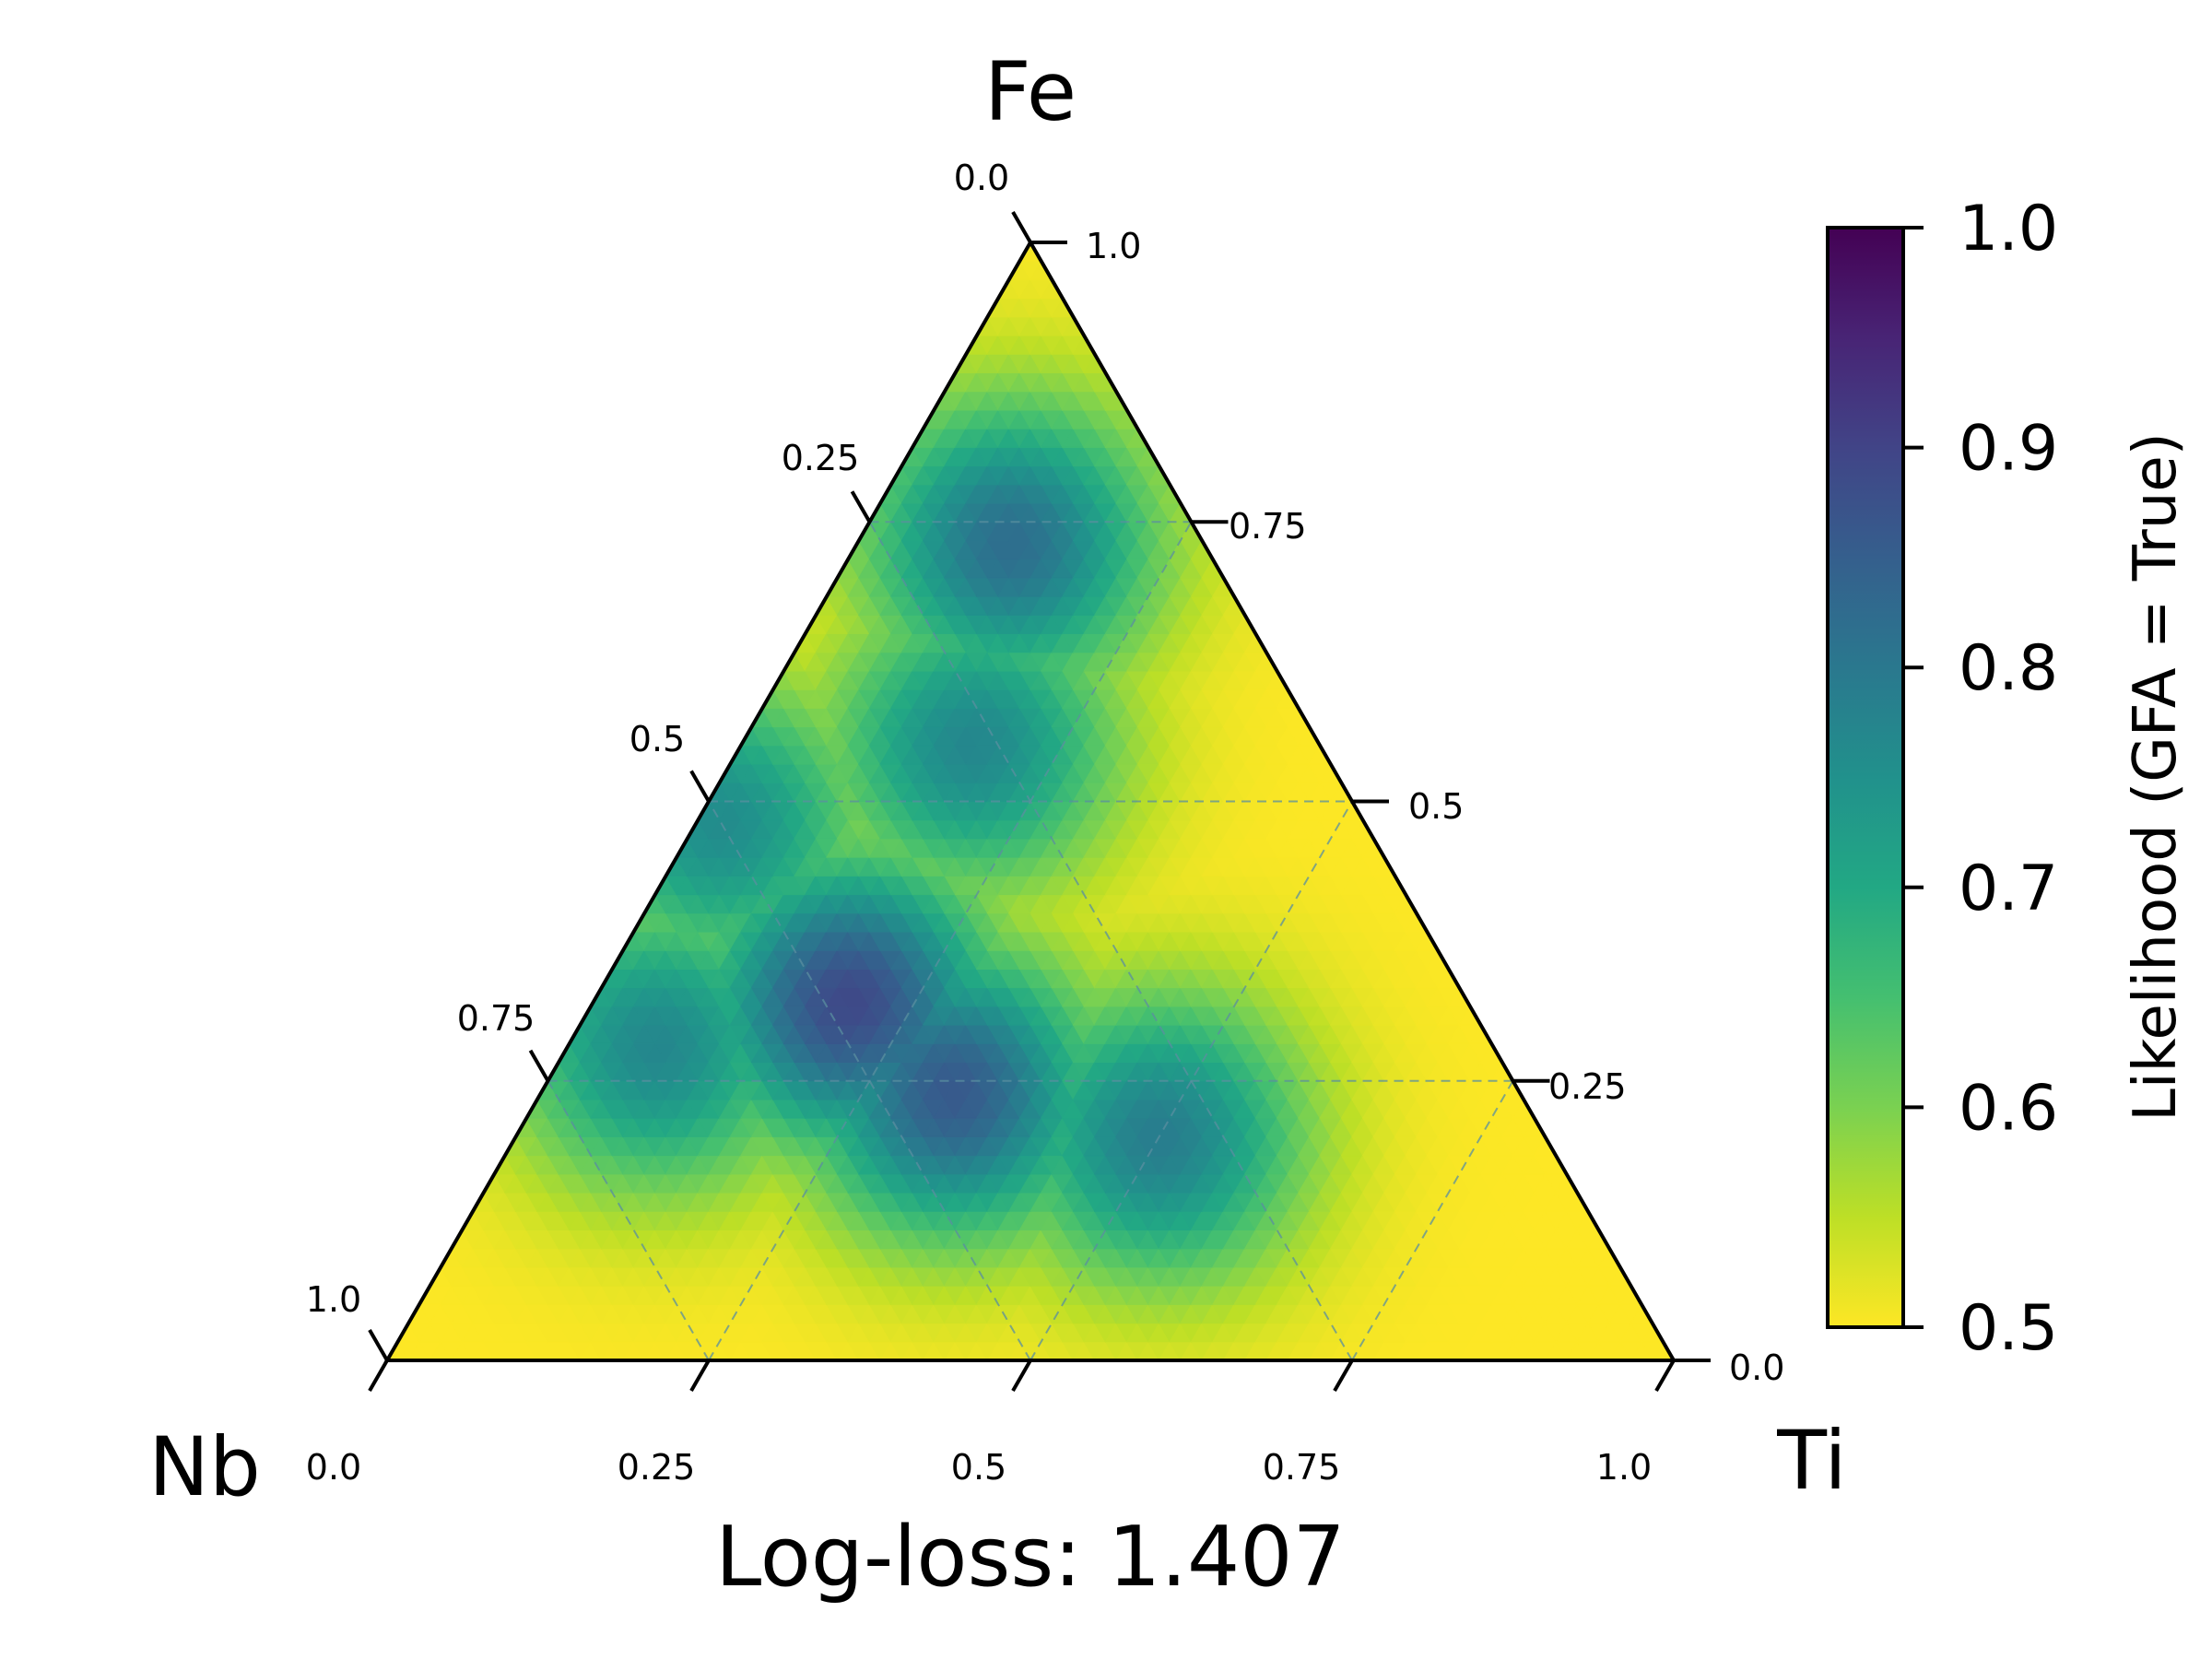  I want to click on right-tick-label-0: 1.0, so click(1113, 246).